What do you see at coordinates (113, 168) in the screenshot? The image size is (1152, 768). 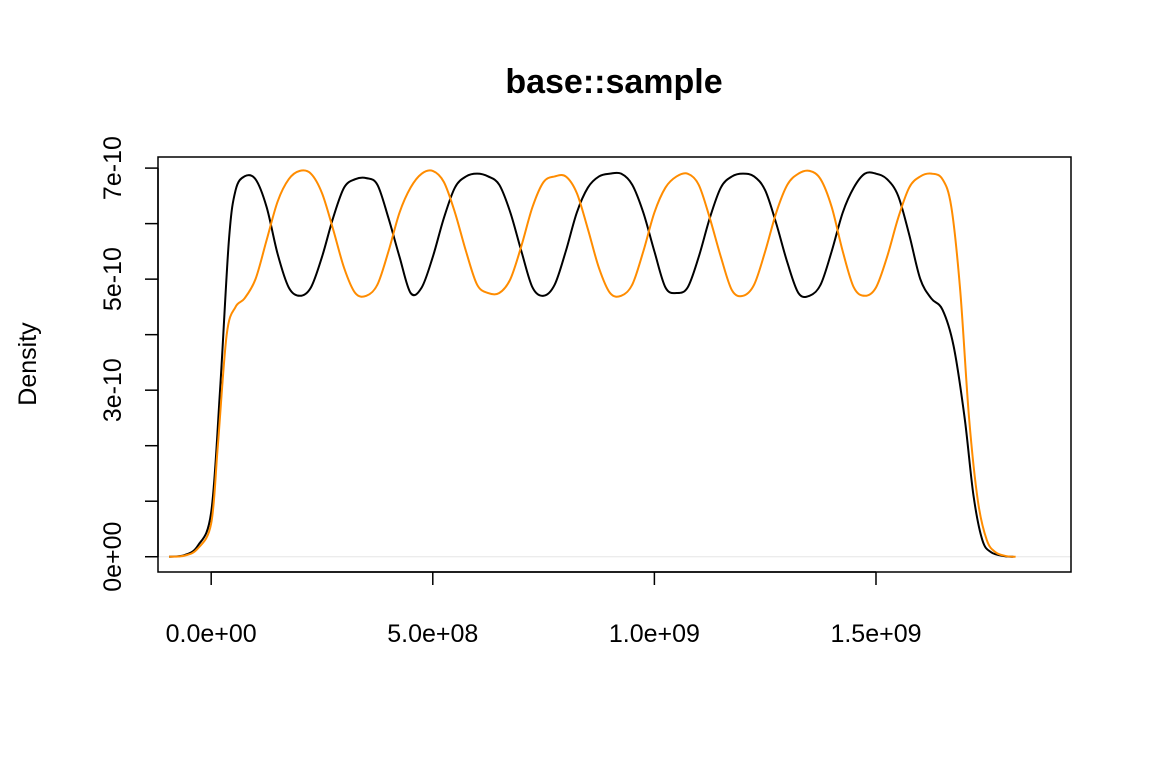 I see `y-tick-label: 7e-10` at bounding box center [113, 168].